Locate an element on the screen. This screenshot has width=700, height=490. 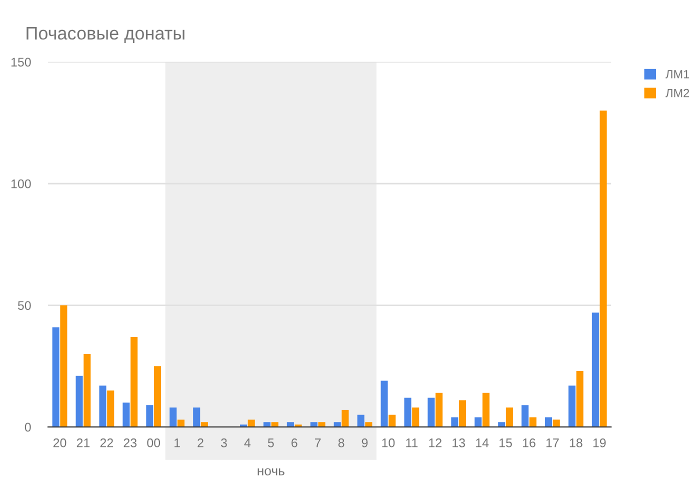
legend-label: ЛМ2 is located at coordinates (678, 93).